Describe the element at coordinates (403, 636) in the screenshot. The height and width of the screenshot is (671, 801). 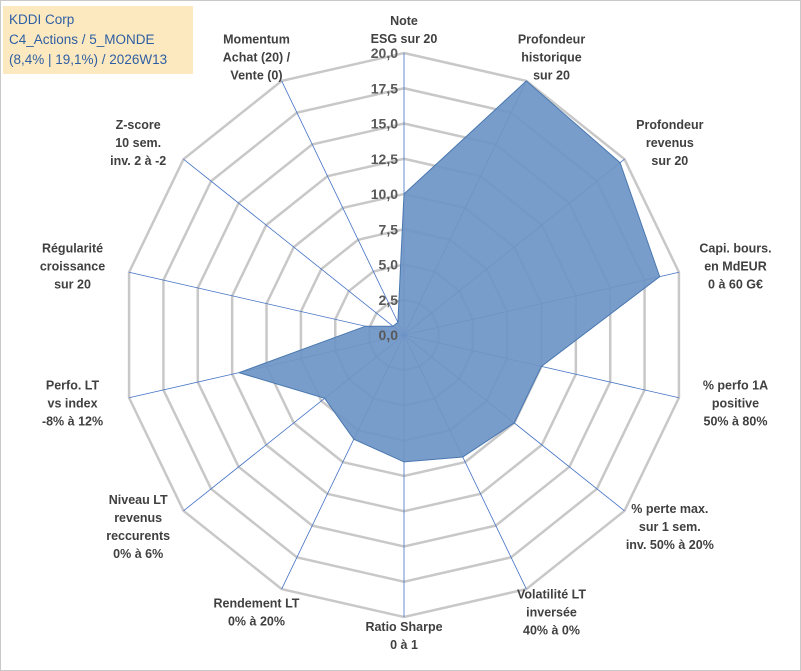
I see `axis-label-7: Ratio Sharpe 0 à 1` at that location.